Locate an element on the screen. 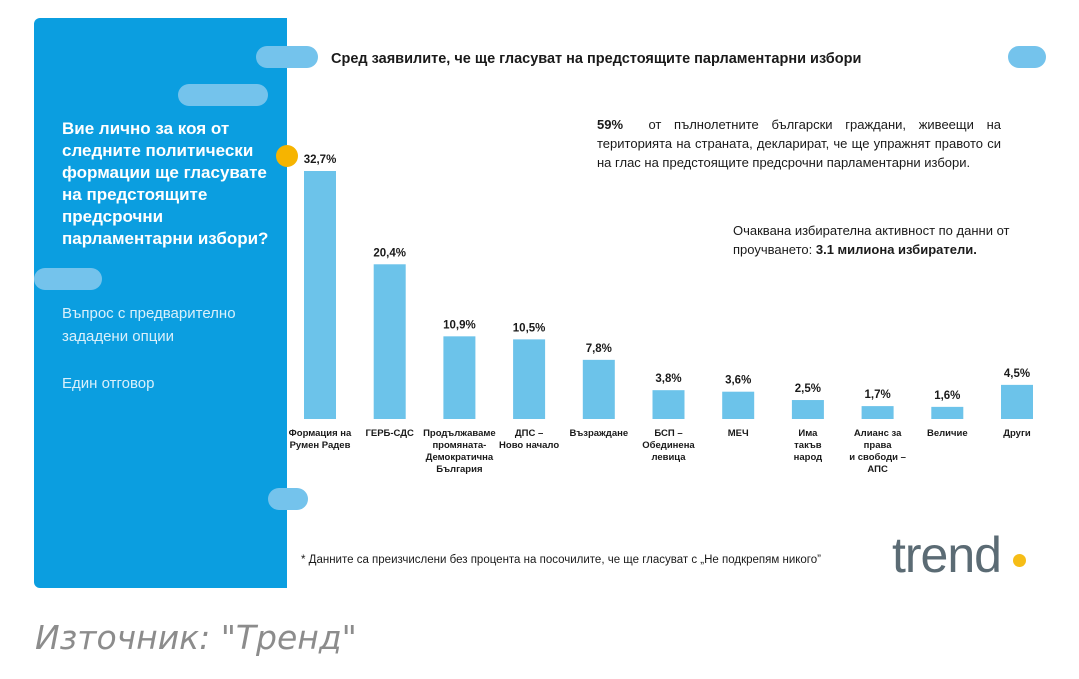 This screenshot has width=1079, height=679. category-label: ГЕРБ-СДС is located at coordinates (389, 433).